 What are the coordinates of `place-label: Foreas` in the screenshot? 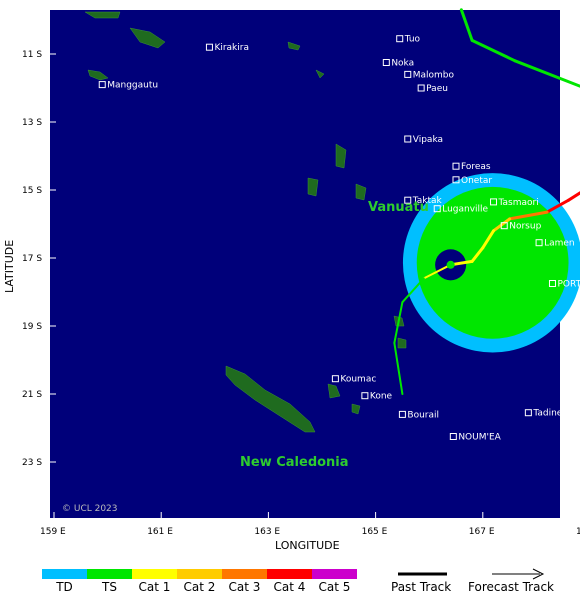 It's located at (476, 167).